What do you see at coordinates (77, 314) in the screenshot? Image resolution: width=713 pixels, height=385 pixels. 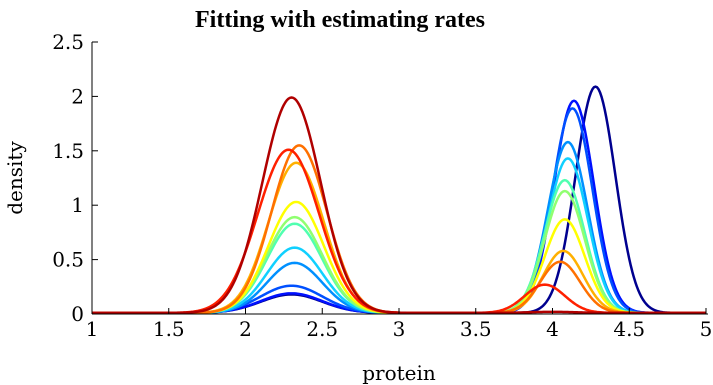 I see `y-tick-label: 0` at bounding box center [77, 314].